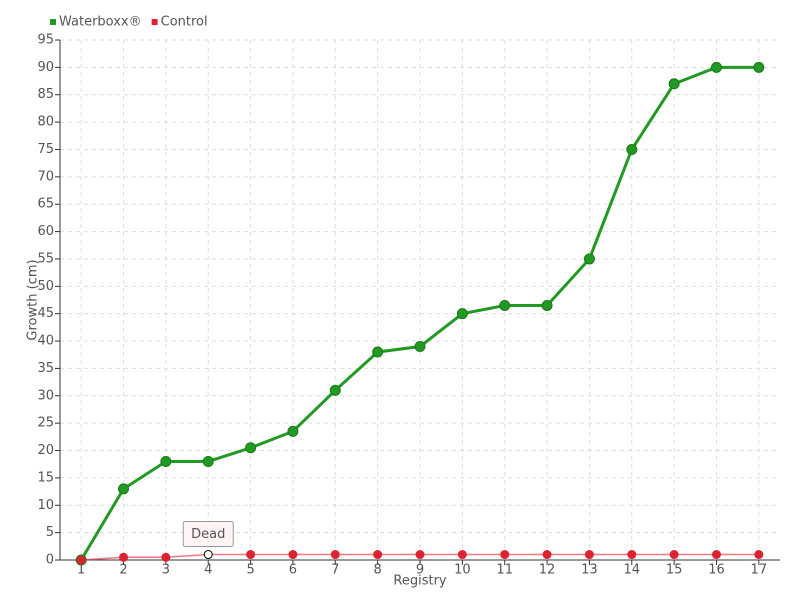  I want to click on y-tick-label: 65, so click(45, 204).